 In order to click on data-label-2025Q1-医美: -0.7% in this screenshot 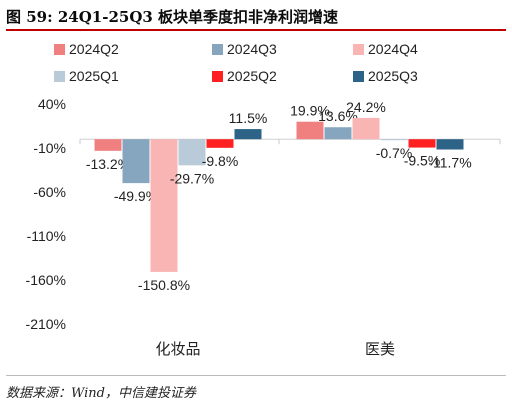, I will do `click(394, 153)`.